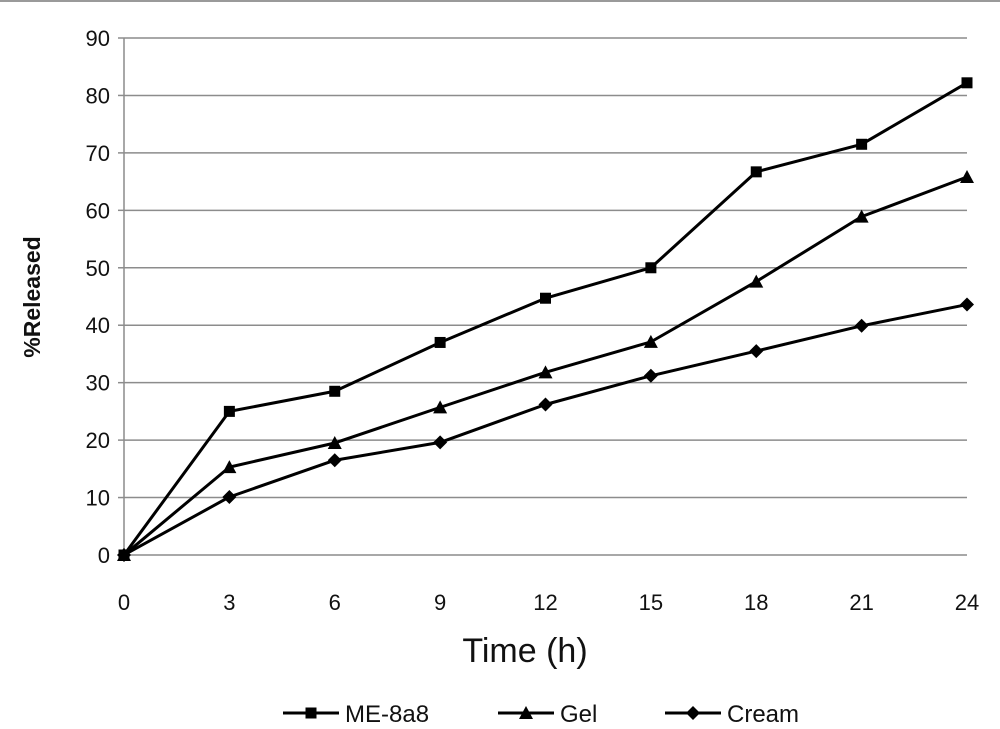  What do you see at coordinates (440, 602) in the screenshot?
I see `x-tick-label: 9` at bounding box center [440, 602].